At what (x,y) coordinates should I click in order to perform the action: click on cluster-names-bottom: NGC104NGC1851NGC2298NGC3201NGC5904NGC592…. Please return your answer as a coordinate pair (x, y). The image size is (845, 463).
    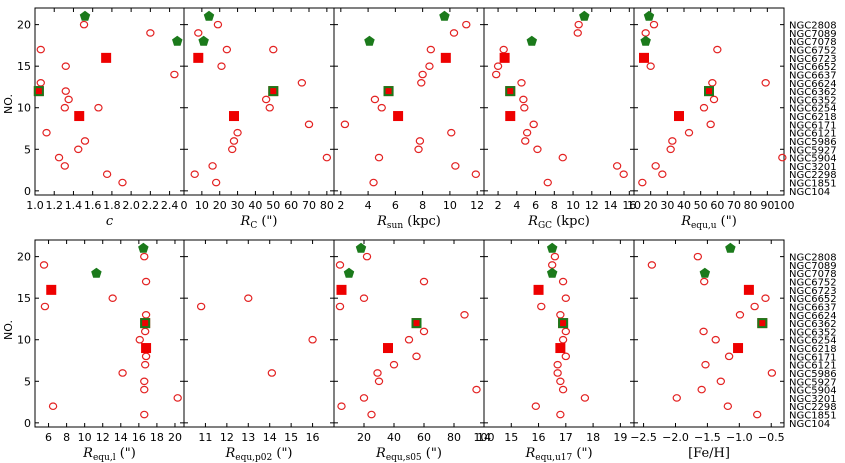
    Looking at the image, I should click on (813, 341).